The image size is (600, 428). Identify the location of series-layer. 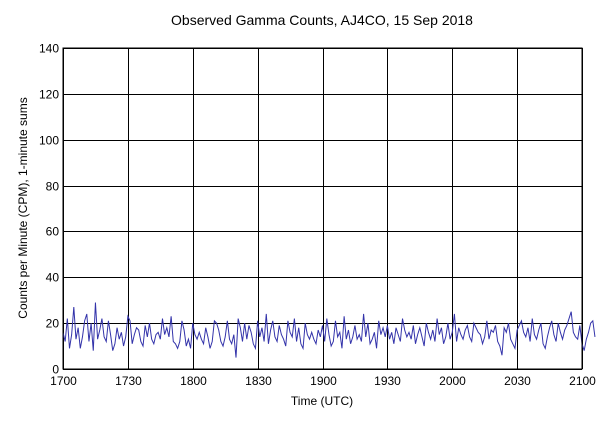
(329, 330).